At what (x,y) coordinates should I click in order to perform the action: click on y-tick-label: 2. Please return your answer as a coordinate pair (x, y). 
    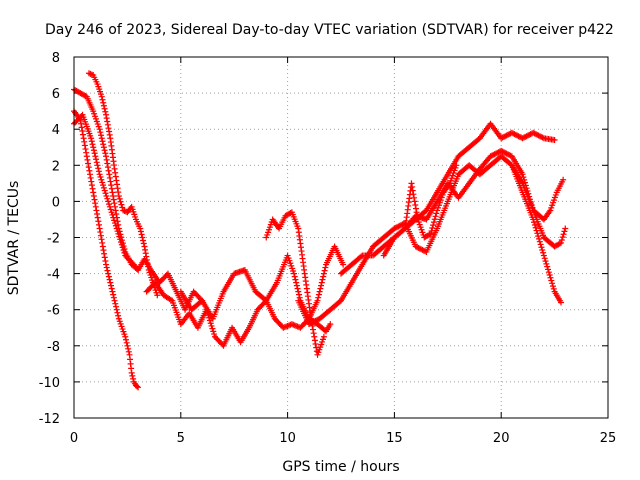
    Looking at the image, I should click on (56, 166).